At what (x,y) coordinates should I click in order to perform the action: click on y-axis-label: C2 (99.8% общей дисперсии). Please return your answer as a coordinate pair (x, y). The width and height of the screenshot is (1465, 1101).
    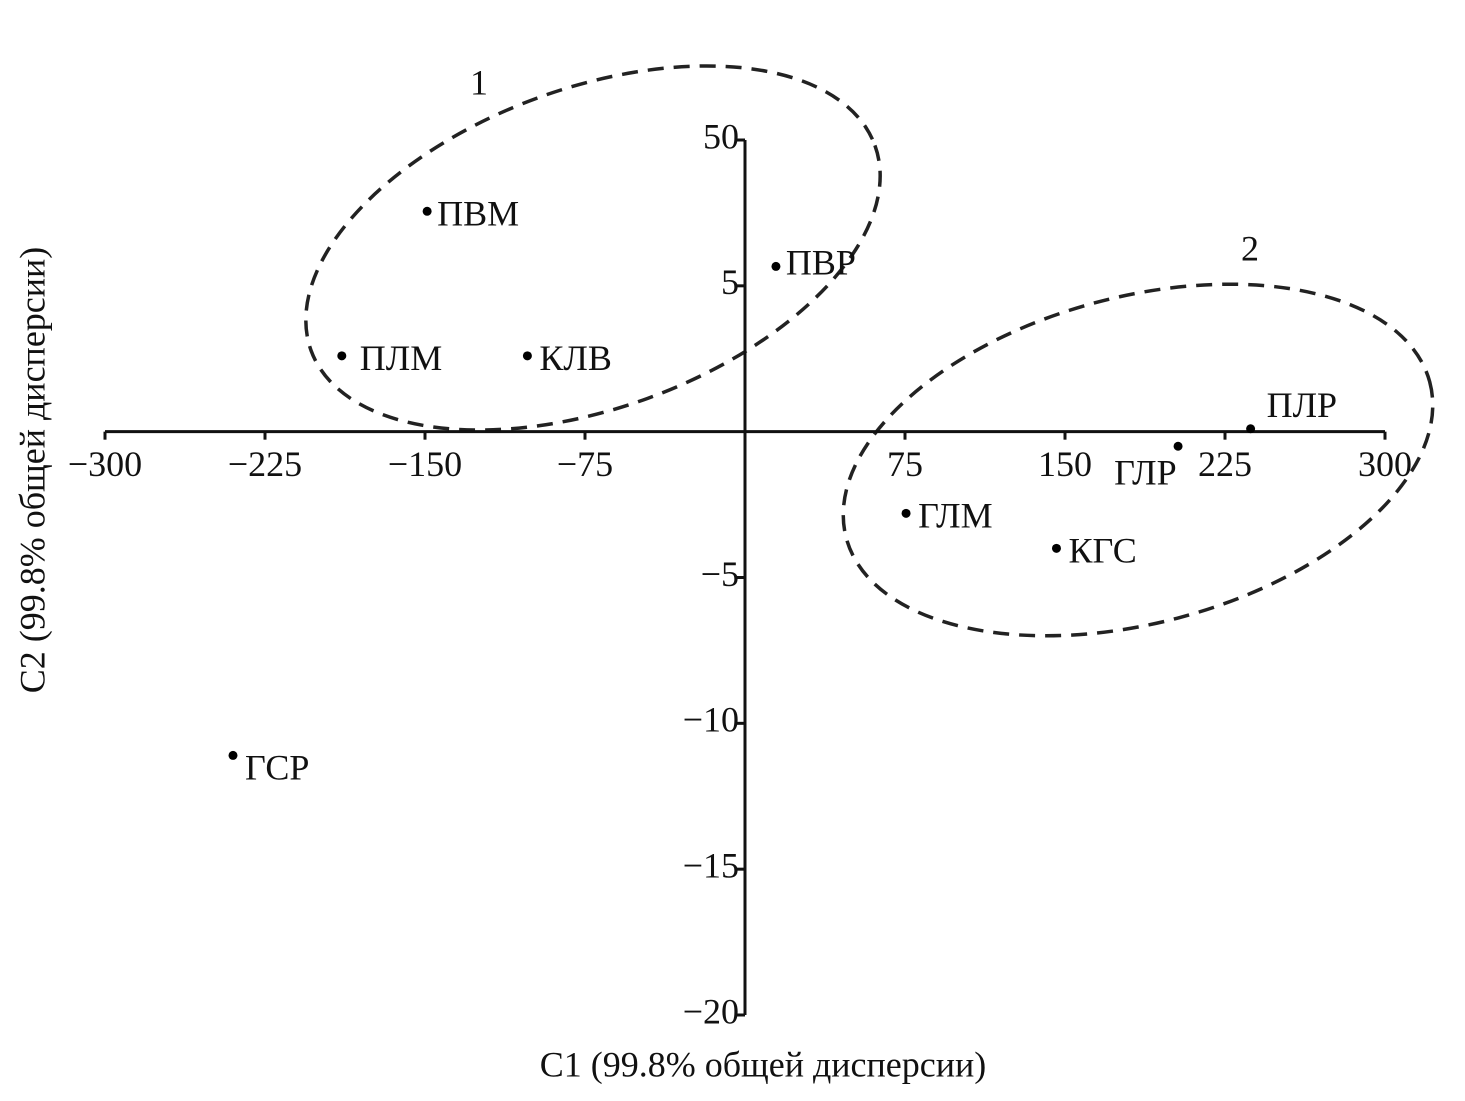
    Looking at the image, I should click on (32, 470).